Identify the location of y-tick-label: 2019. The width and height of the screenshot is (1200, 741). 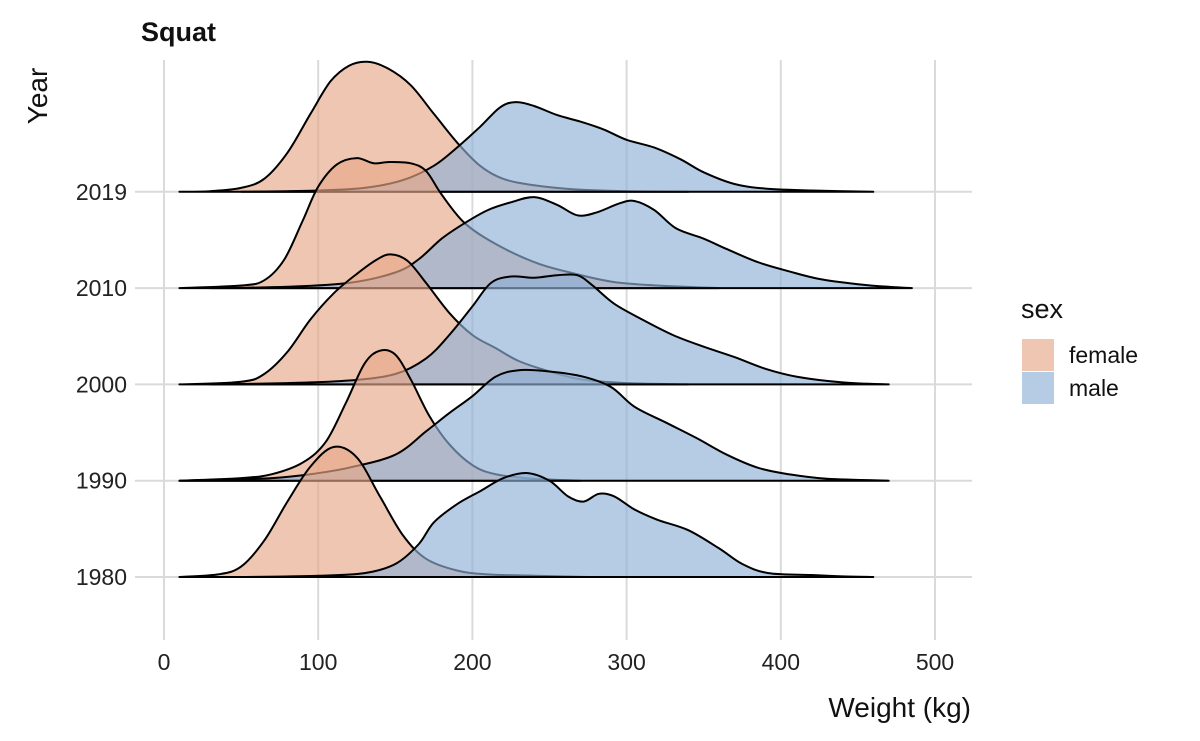
(101, 192).